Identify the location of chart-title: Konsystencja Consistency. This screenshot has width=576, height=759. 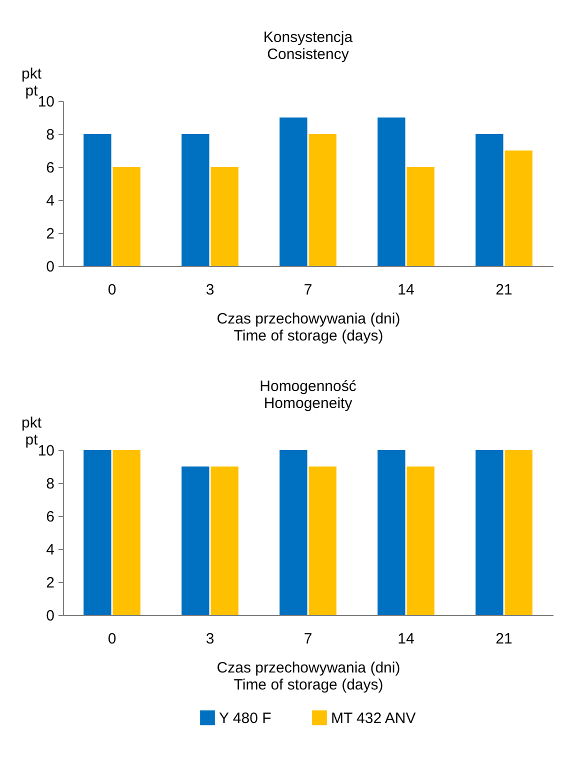
(308, 46).